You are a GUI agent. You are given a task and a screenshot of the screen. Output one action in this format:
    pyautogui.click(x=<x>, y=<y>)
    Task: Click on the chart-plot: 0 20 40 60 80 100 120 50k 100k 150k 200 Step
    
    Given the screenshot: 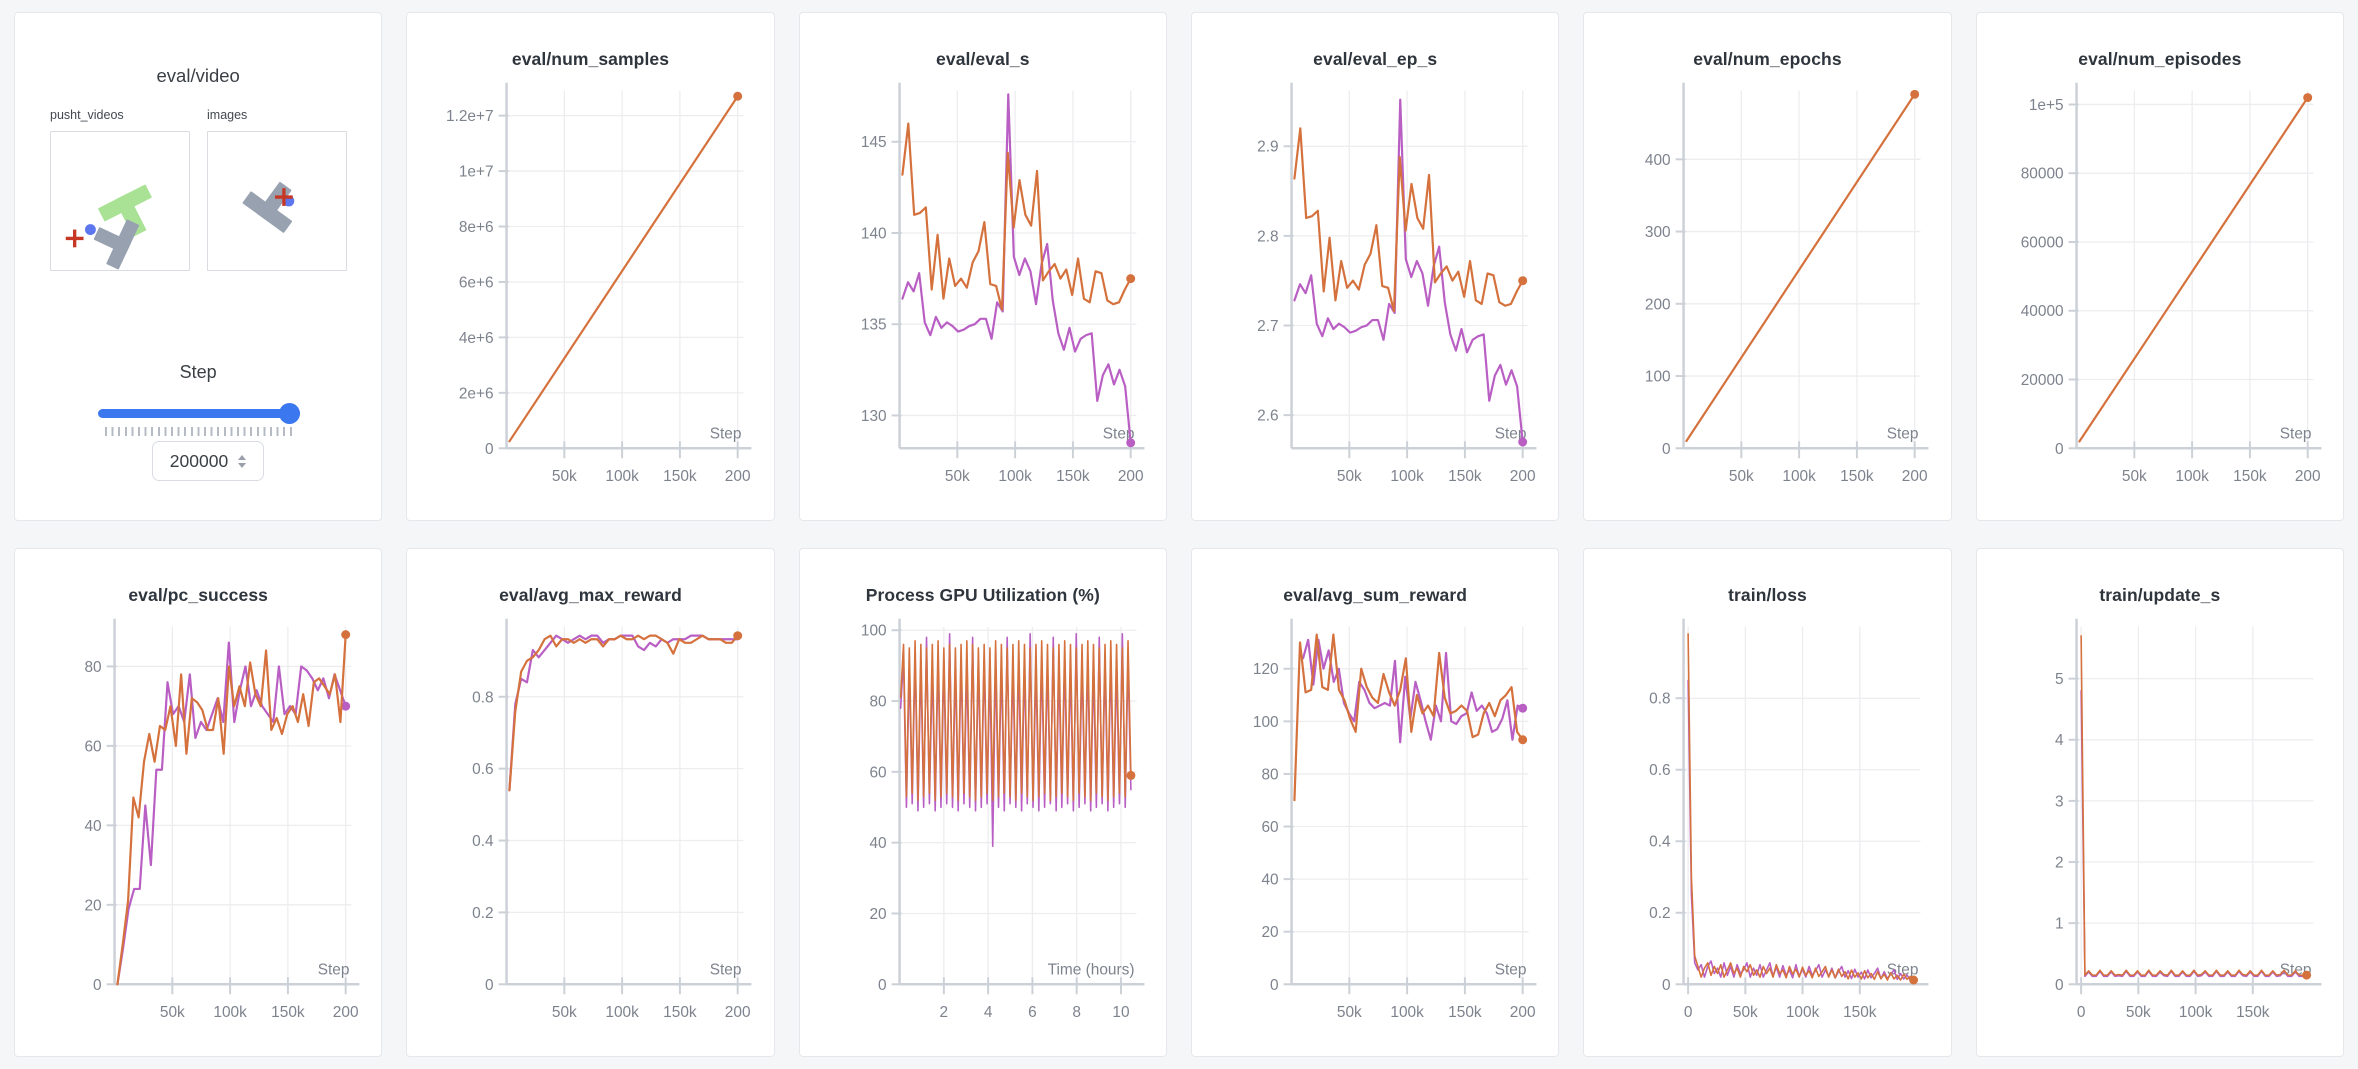 What is the action you would take?
    pyautogui.click(x=1375, y=802)
    